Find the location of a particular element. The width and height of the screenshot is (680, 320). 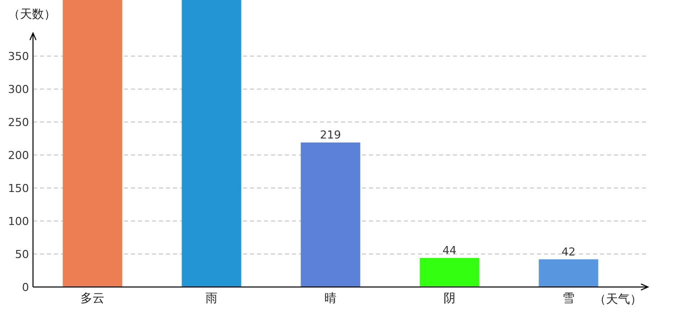

data-label: 44 is located at coordinates (449, 250).